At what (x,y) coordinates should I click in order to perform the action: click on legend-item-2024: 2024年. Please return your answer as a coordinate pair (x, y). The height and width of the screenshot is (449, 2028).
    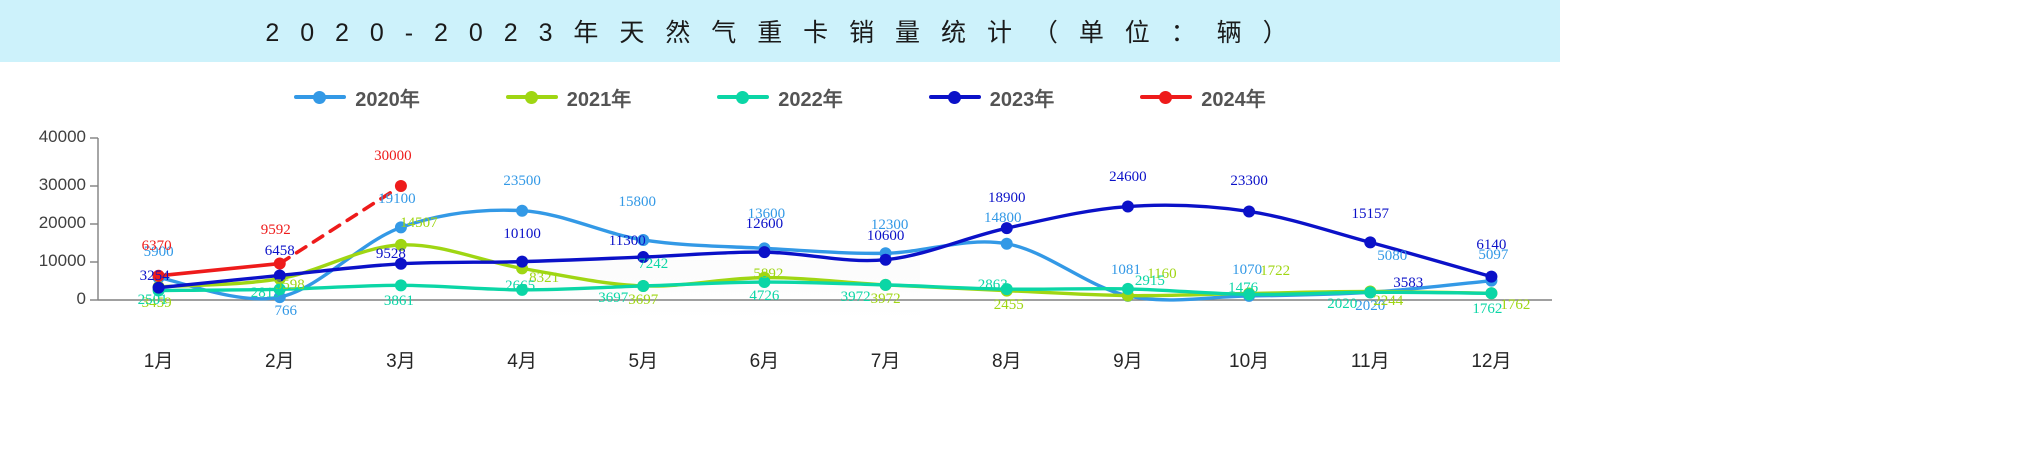
    Looking at the image, I should click on (1203, 97).